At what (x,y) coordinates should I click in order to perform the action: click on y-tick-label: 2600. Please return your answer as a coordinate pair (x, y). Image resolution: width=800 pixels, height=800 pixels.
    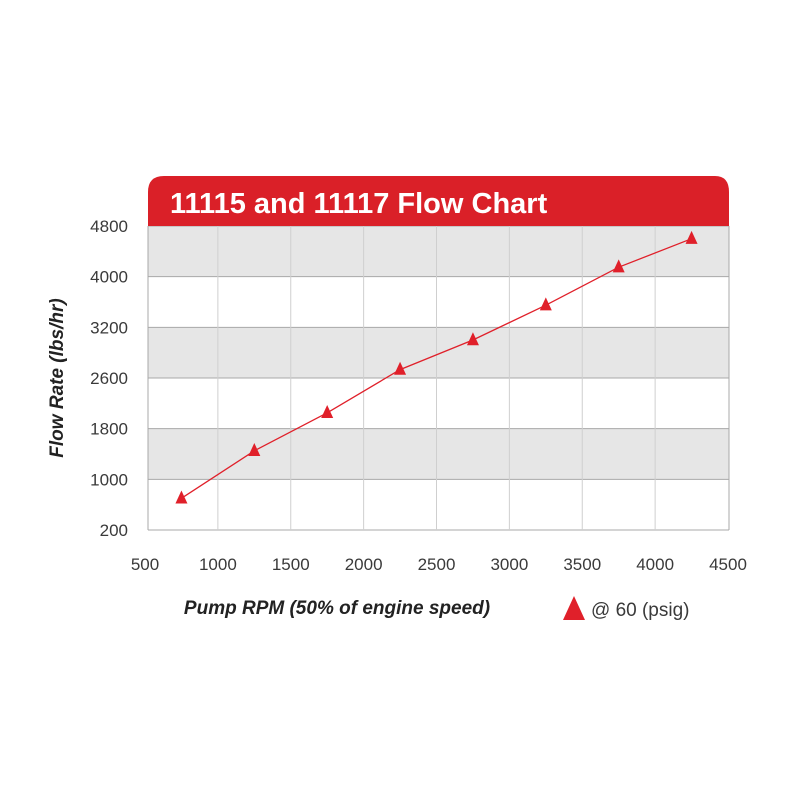
    Looking at the image, I should click on (109, 378).